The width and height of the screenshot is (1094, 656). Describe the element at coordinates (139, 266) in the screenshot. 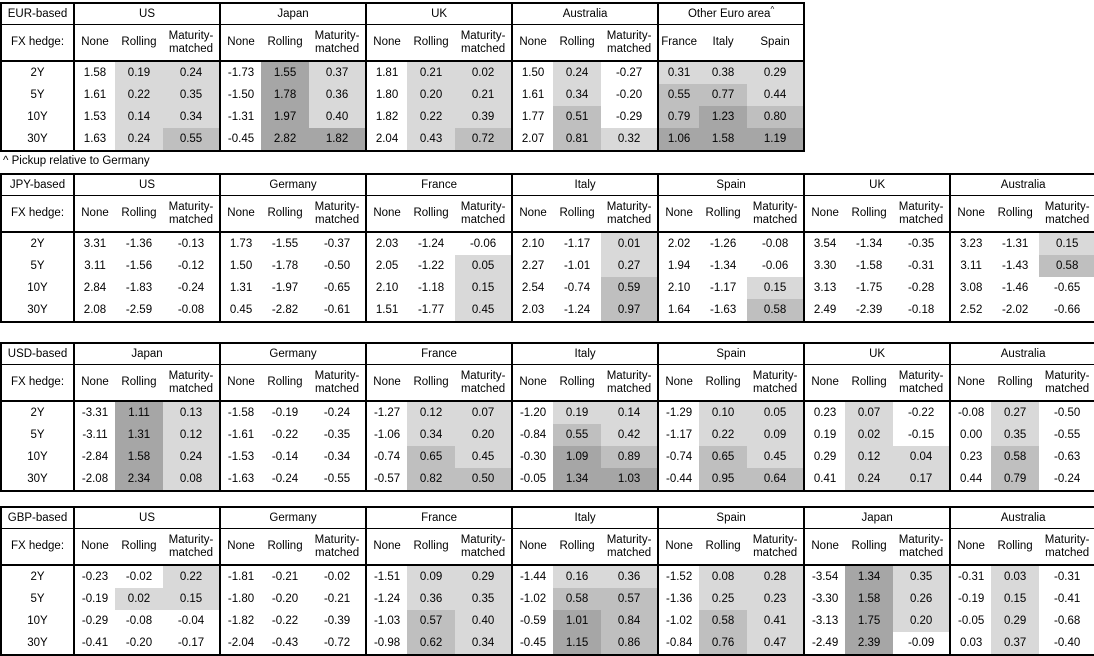

I see `value-cell: -1.56` at that location.